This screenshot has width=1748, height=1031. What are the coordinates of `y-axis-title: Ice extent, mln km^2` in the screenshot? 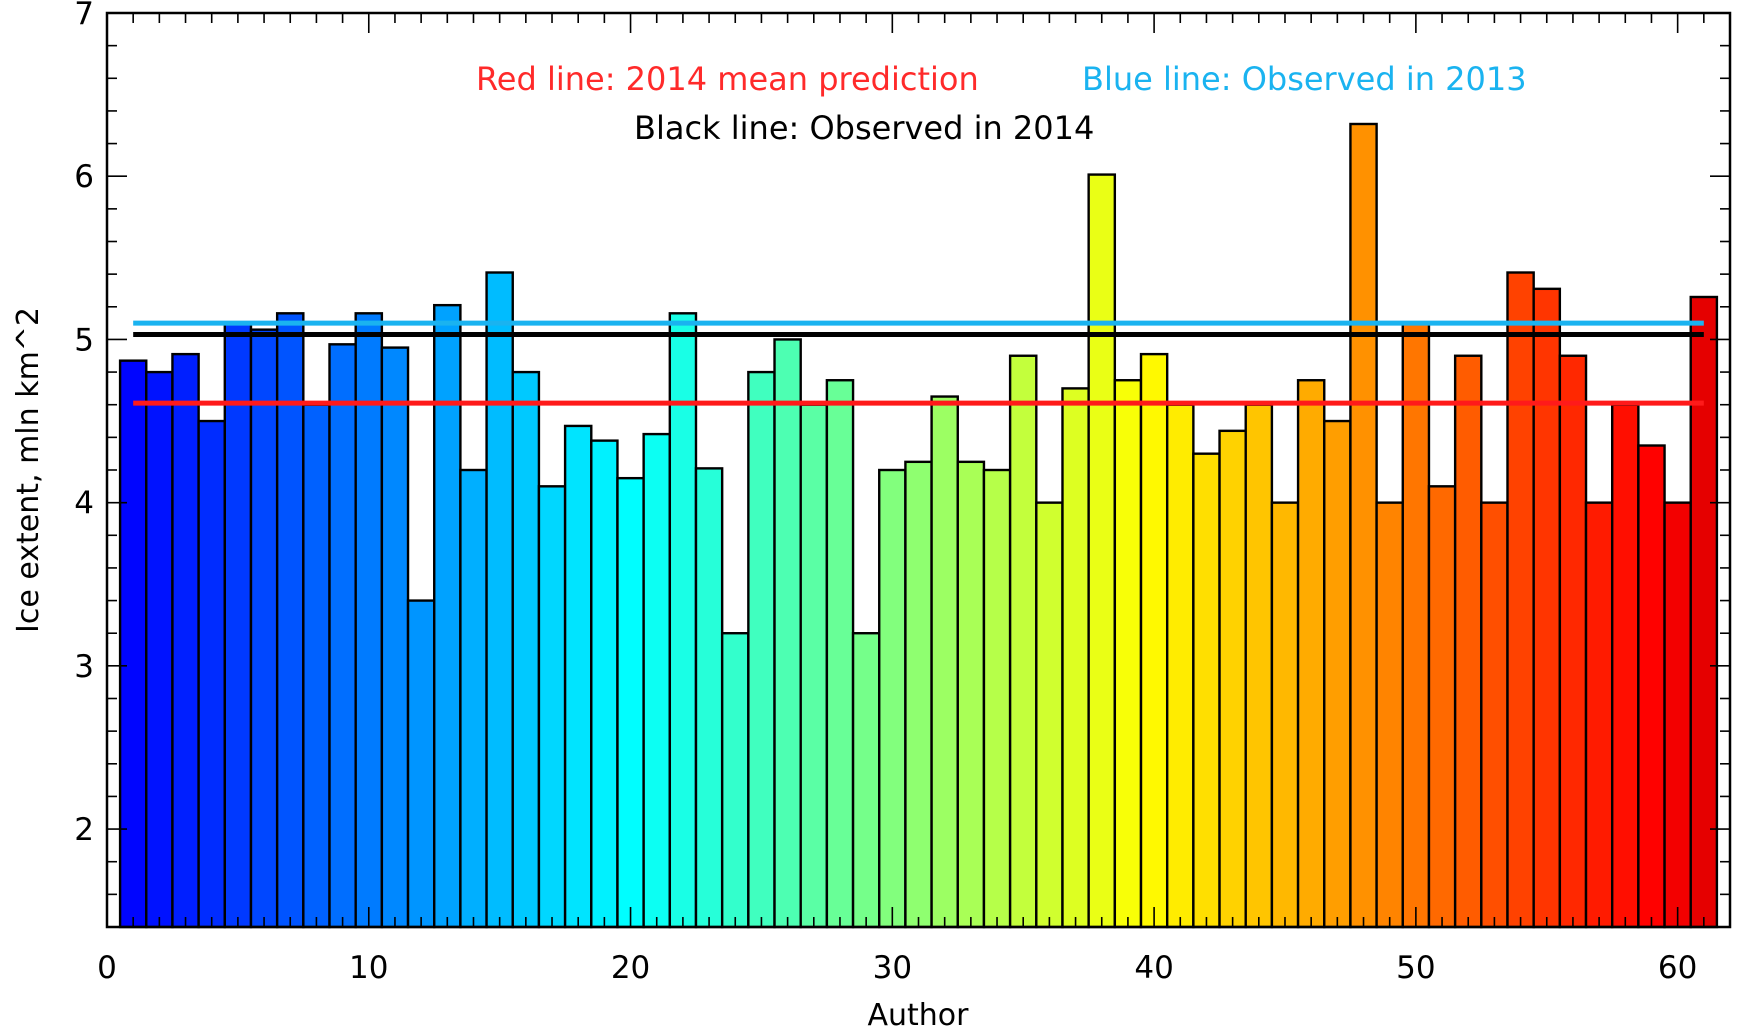 It's located at (28, 470).